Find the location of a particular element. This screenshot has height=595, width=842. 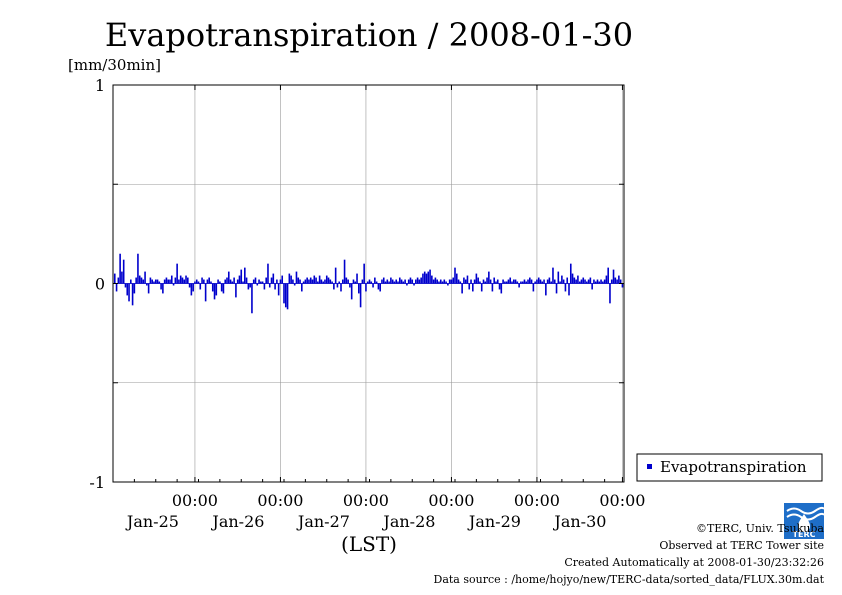

x-tick-date-label: Jan-26 is located at coordinates (237, 521).